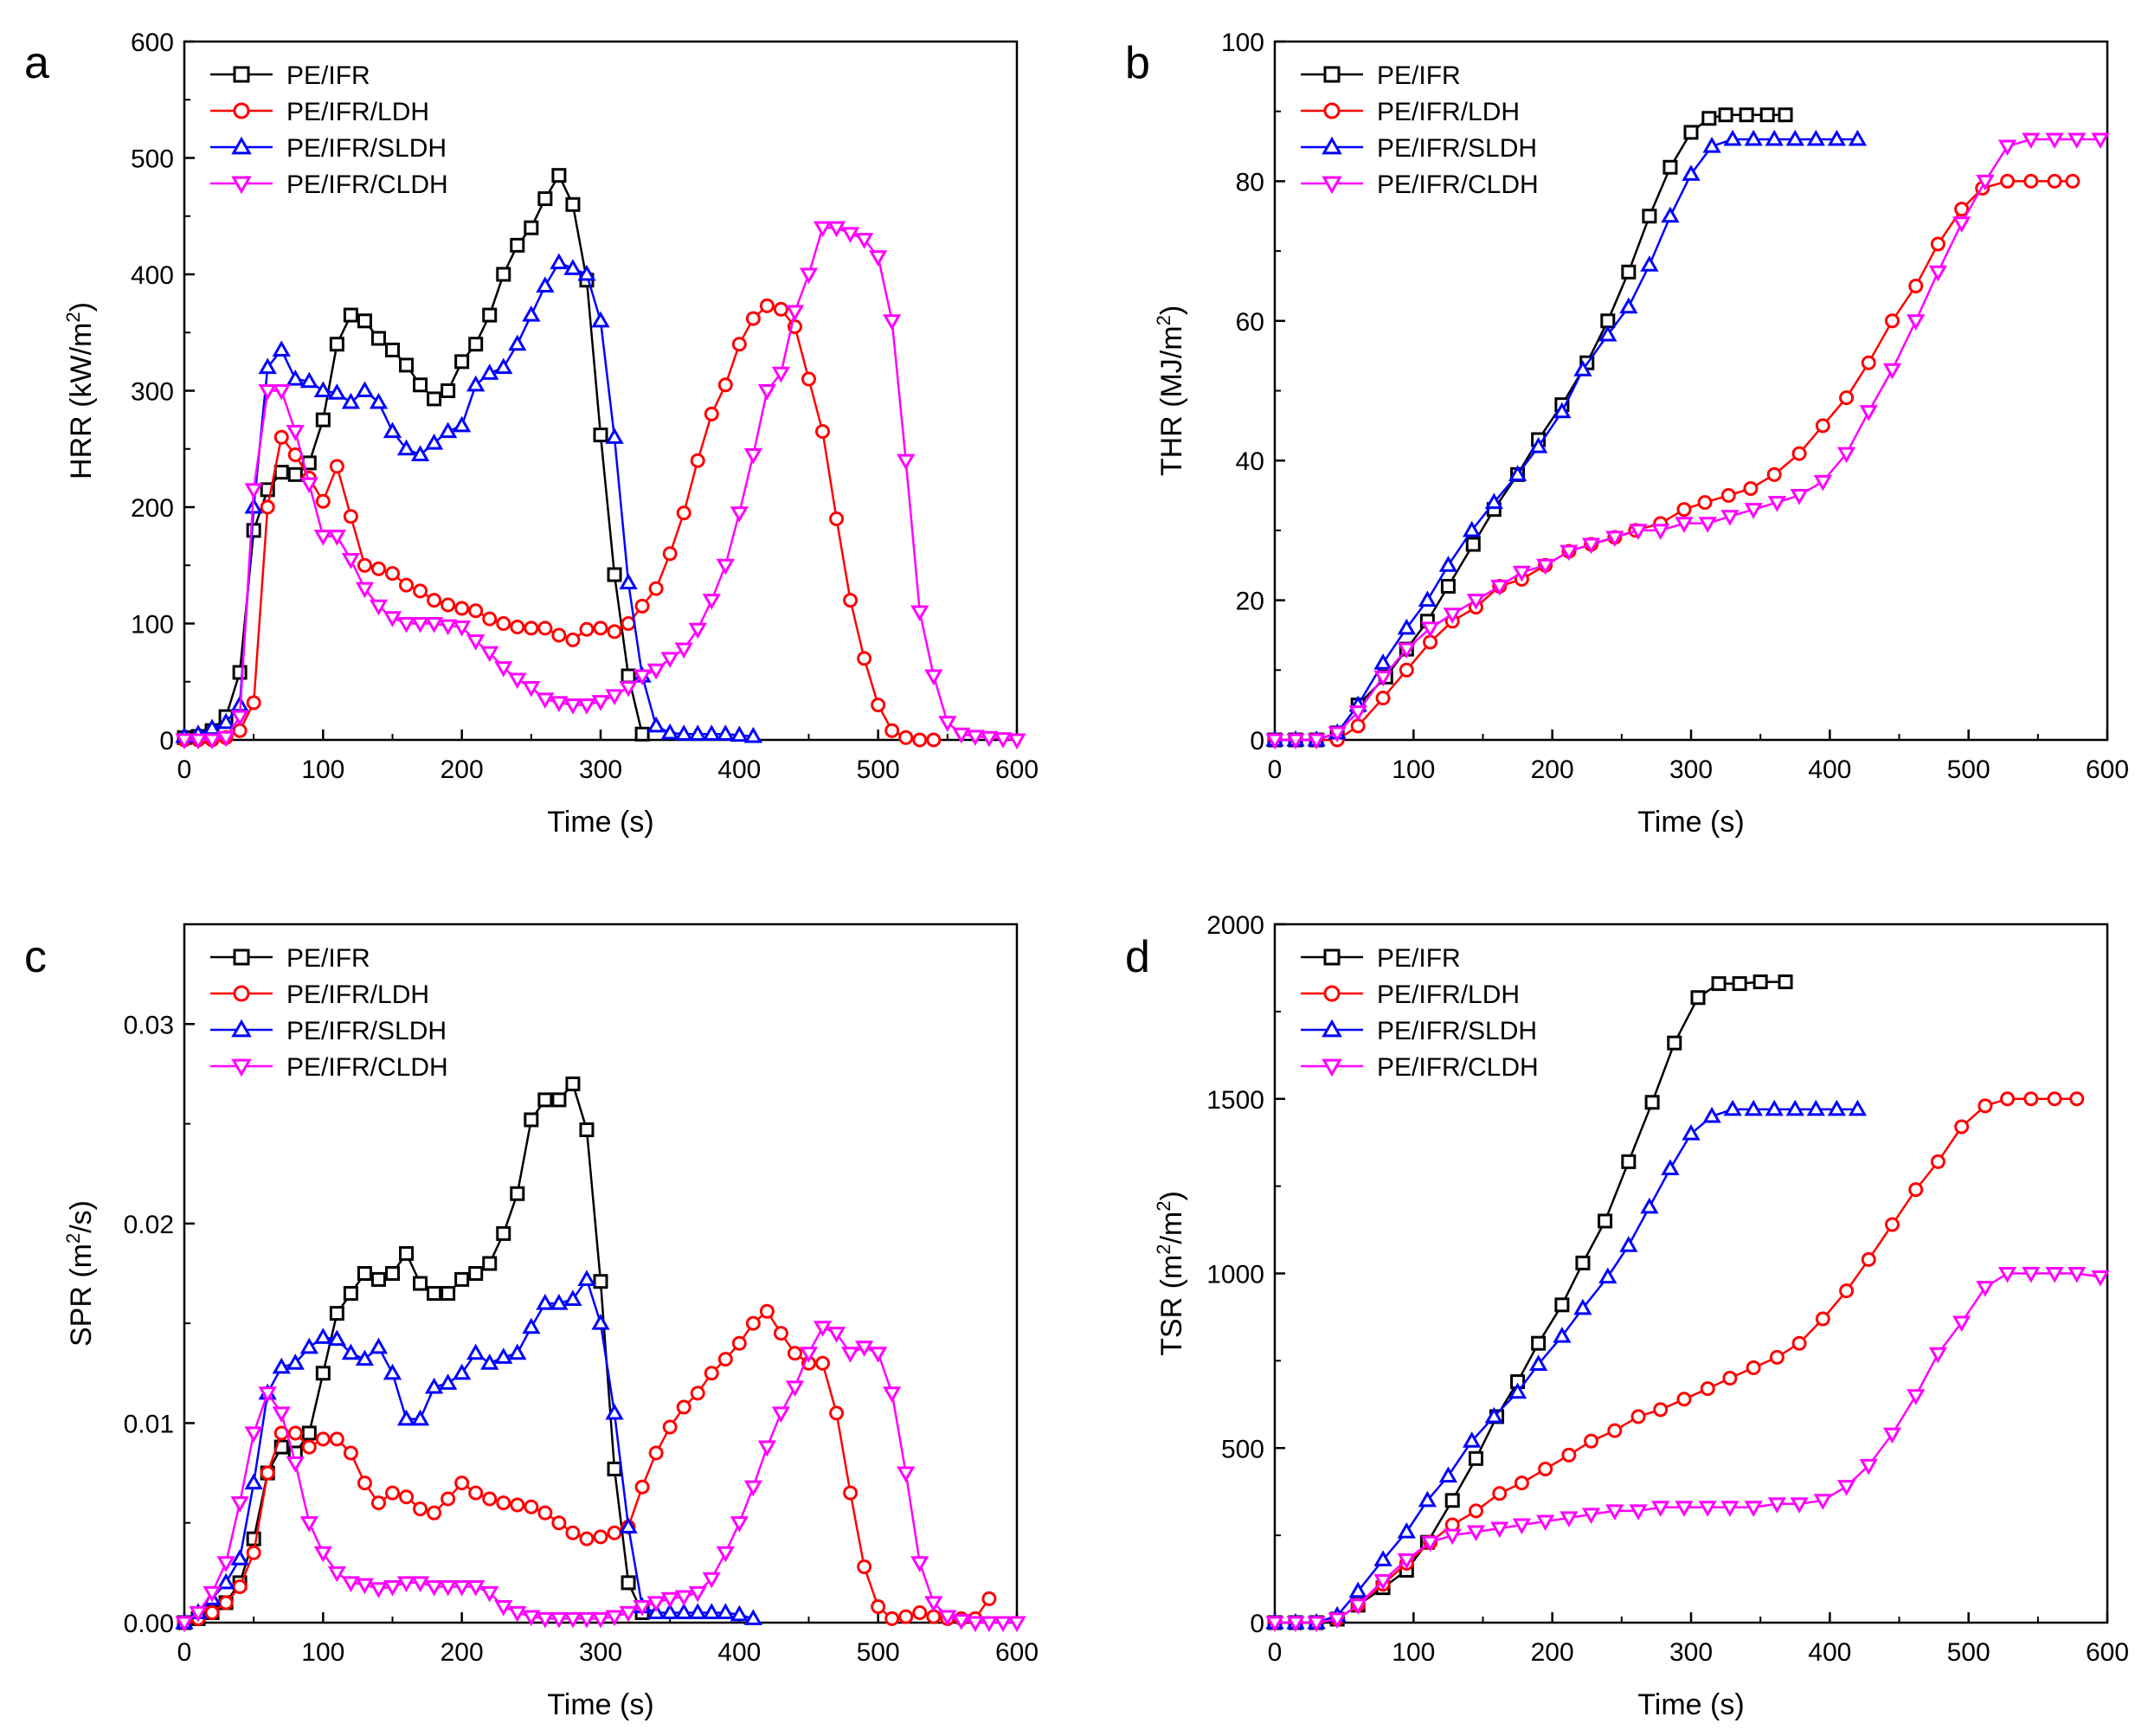 This screenshot has width=2148, height=1736. What do you see at coordinates (80, 390) in the screenshot?
I see `y-axis-label-a: HRR (kW/m2)` at bounding box center [80, 390].